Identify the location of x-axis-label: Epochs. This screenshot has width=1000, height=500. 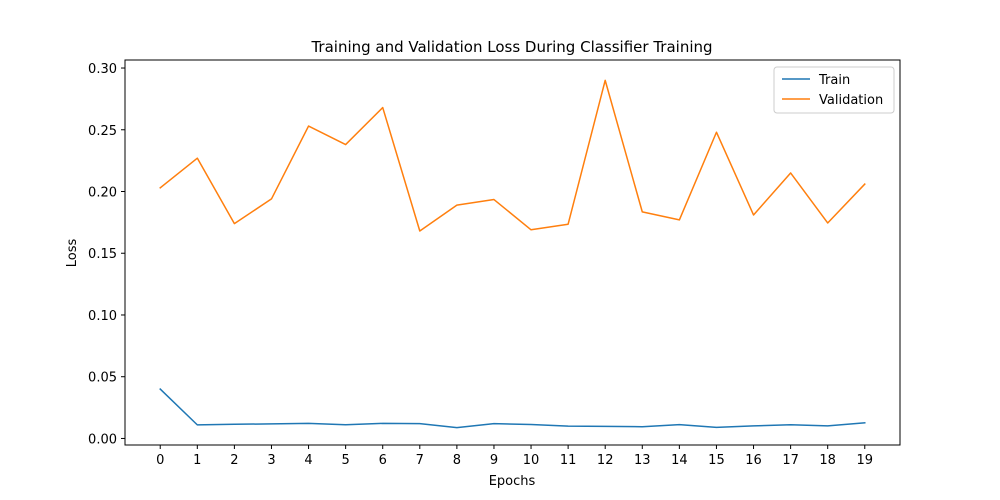
(512, 481).